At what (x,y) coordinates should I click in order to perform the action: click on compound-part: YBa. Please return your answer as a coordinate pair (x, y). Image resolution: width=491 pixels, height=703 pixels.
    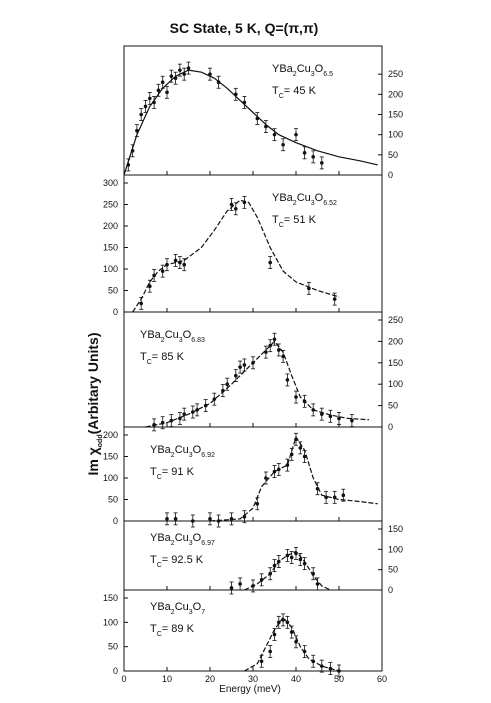
    Looking at the image, I should click on (161, 607).